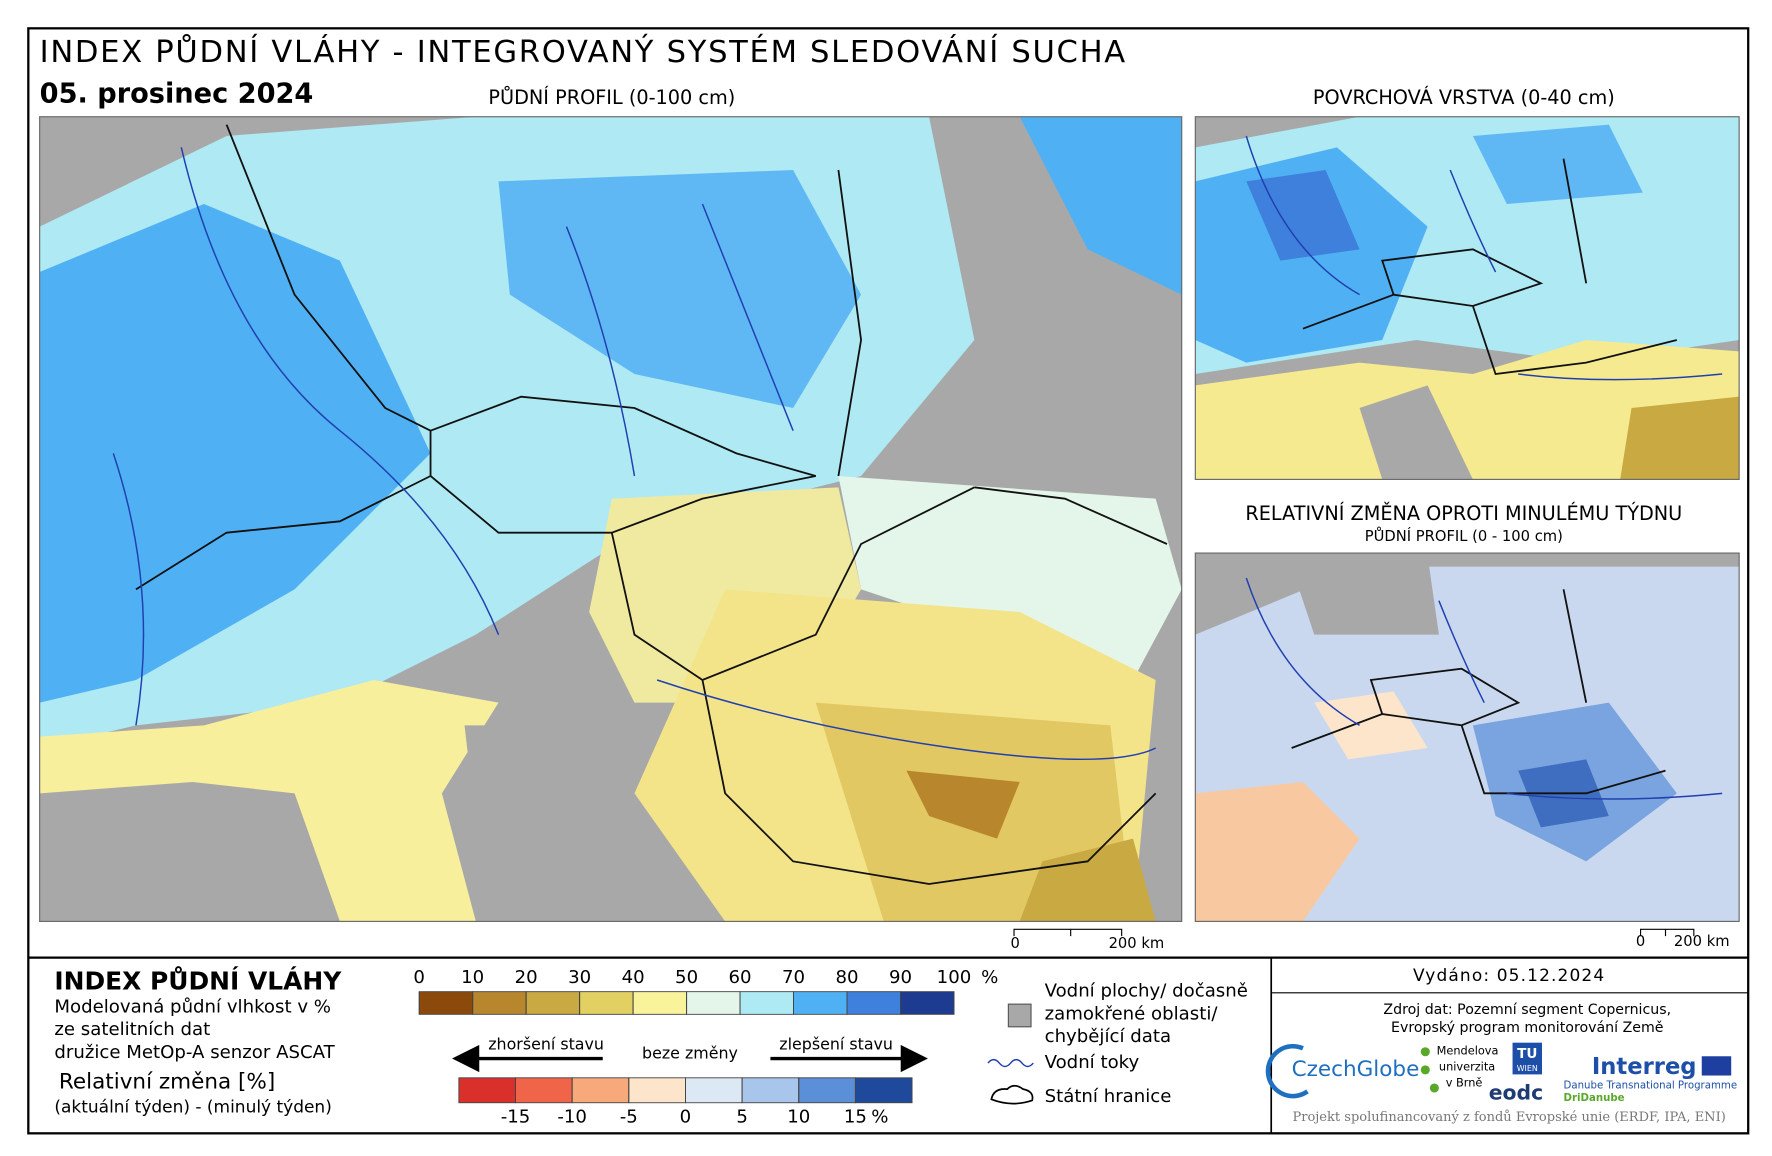  I want to click on tick-label: 100, so click(954, 977).